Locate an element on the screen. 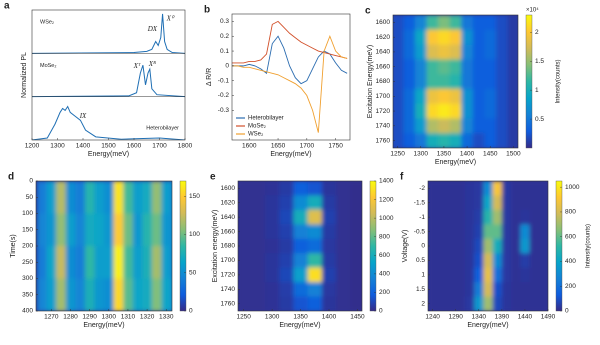 The image size is (600, 345). y-axis-label: Δ R/R is located at coordinates (209, 77).